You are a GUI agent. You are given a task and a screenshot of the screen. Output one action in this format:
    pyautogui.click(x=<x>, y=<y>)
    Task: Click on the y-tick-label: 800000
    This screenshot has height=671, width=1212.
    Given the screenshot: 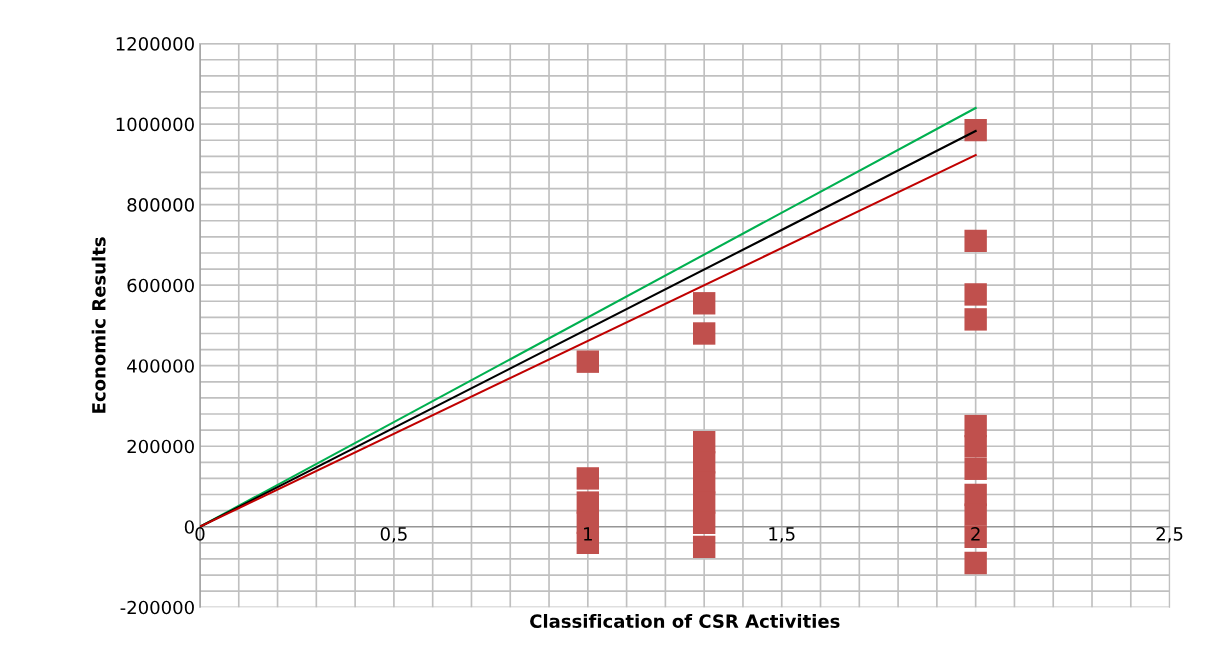 What is the action you would take?
    pyautogui.click(x=160, y=205)
    